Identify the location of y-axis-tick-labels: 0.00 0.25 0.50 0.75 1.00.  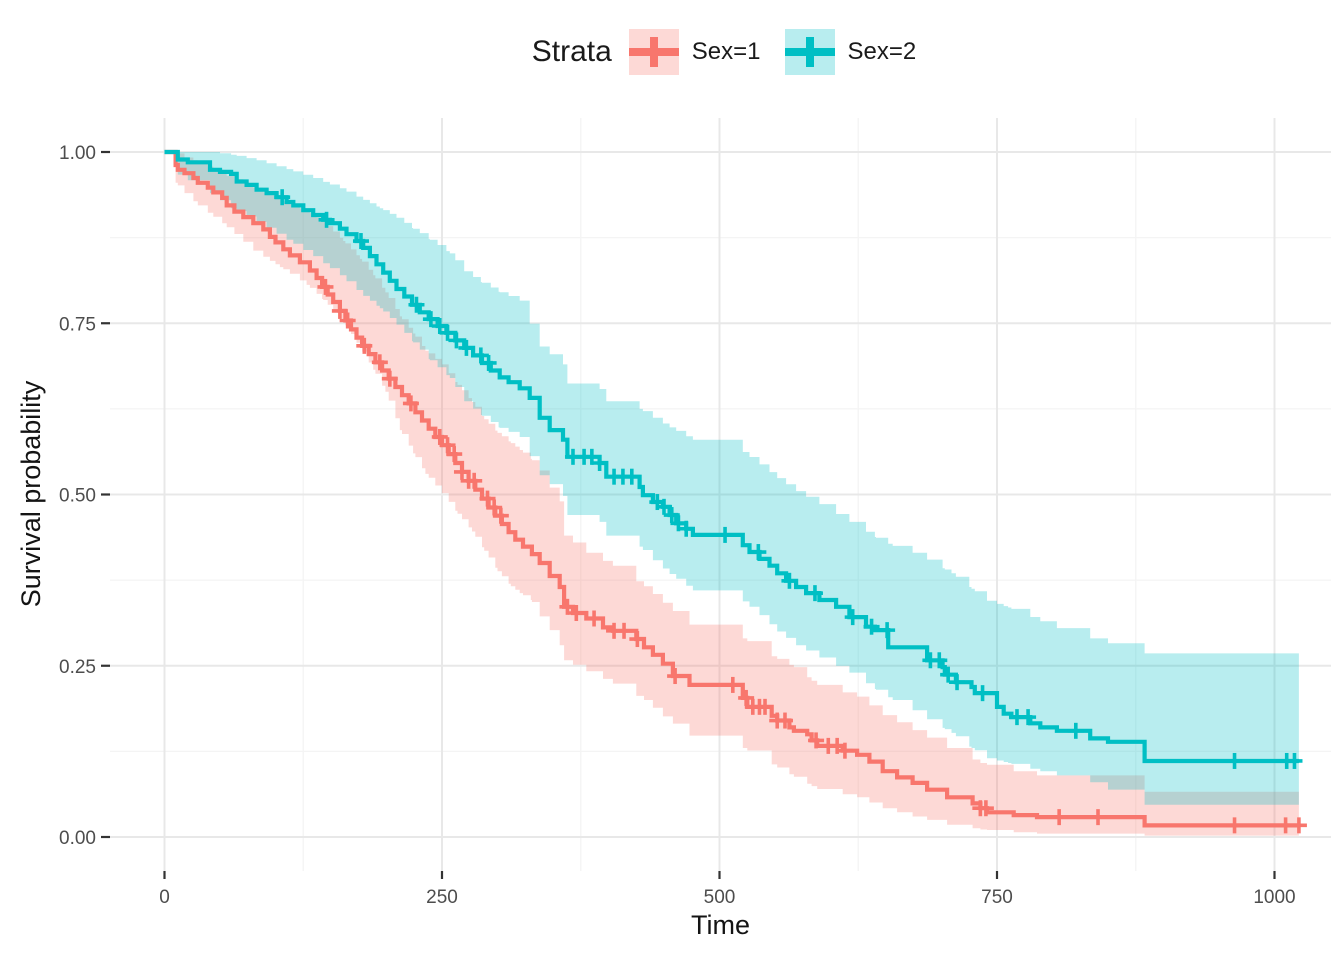
(77, 496).